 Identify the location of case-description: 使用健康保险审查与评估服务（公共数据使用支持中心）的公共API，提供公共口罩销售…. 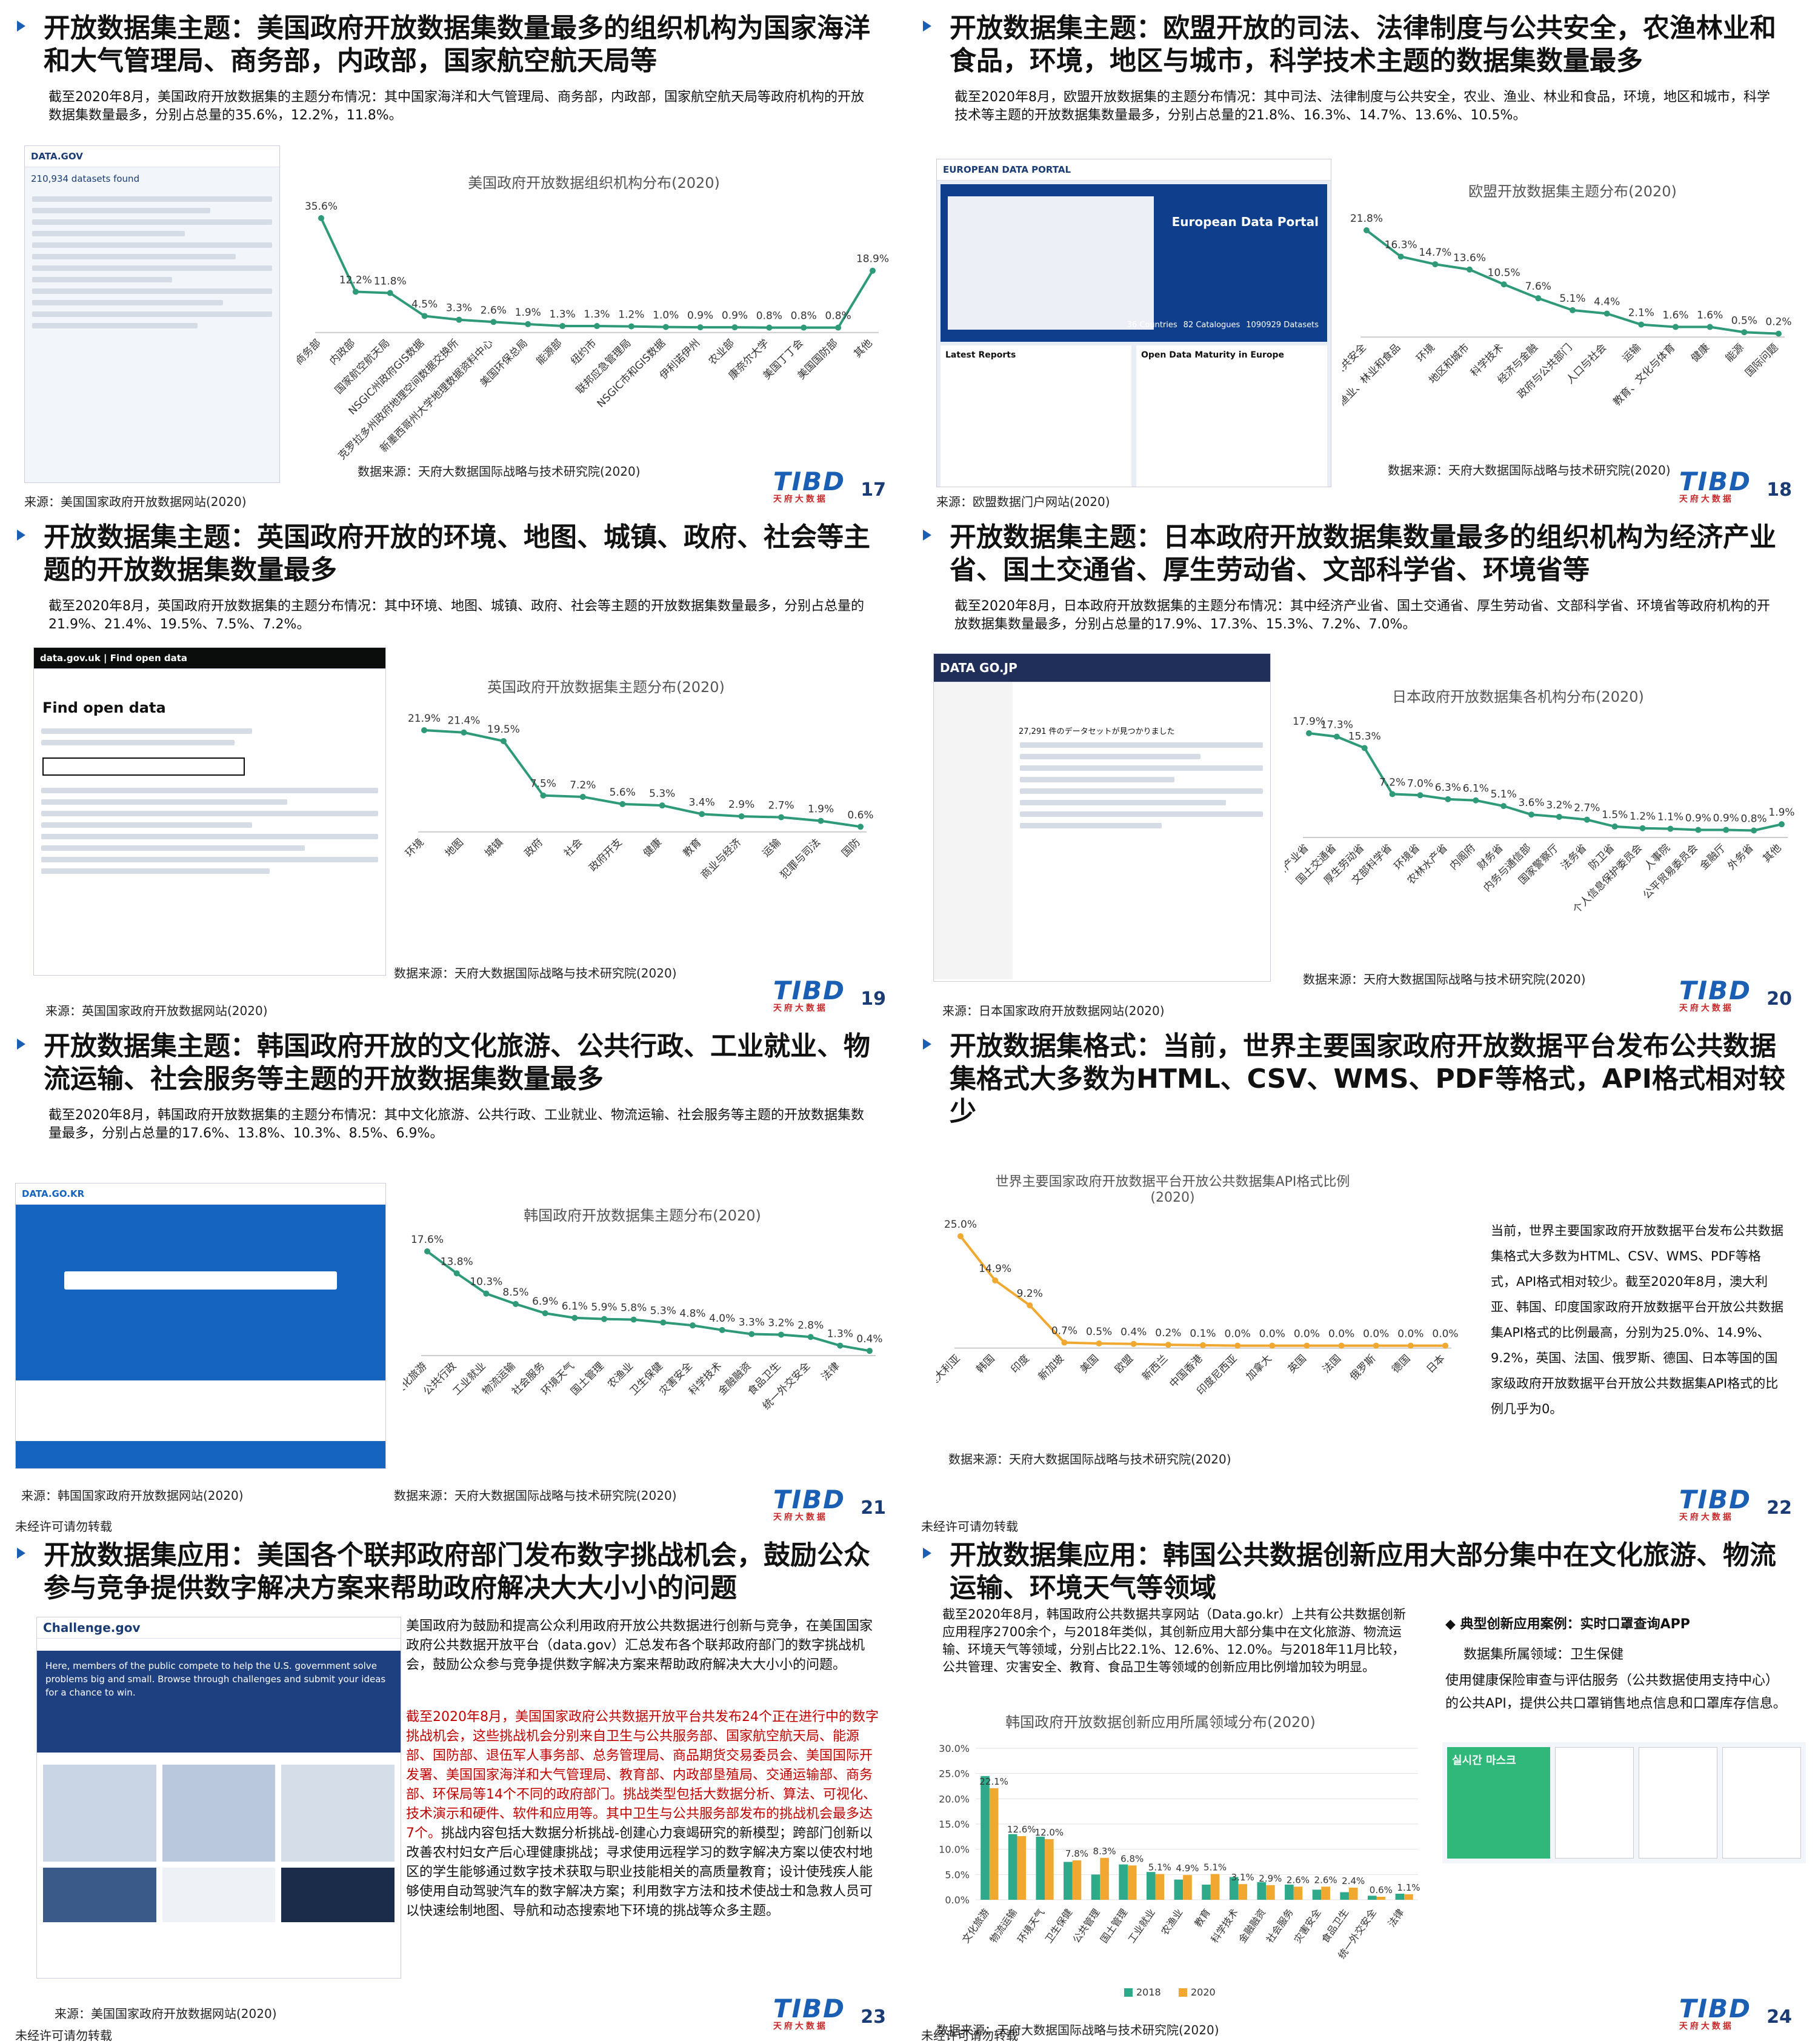
(1615, 1692).